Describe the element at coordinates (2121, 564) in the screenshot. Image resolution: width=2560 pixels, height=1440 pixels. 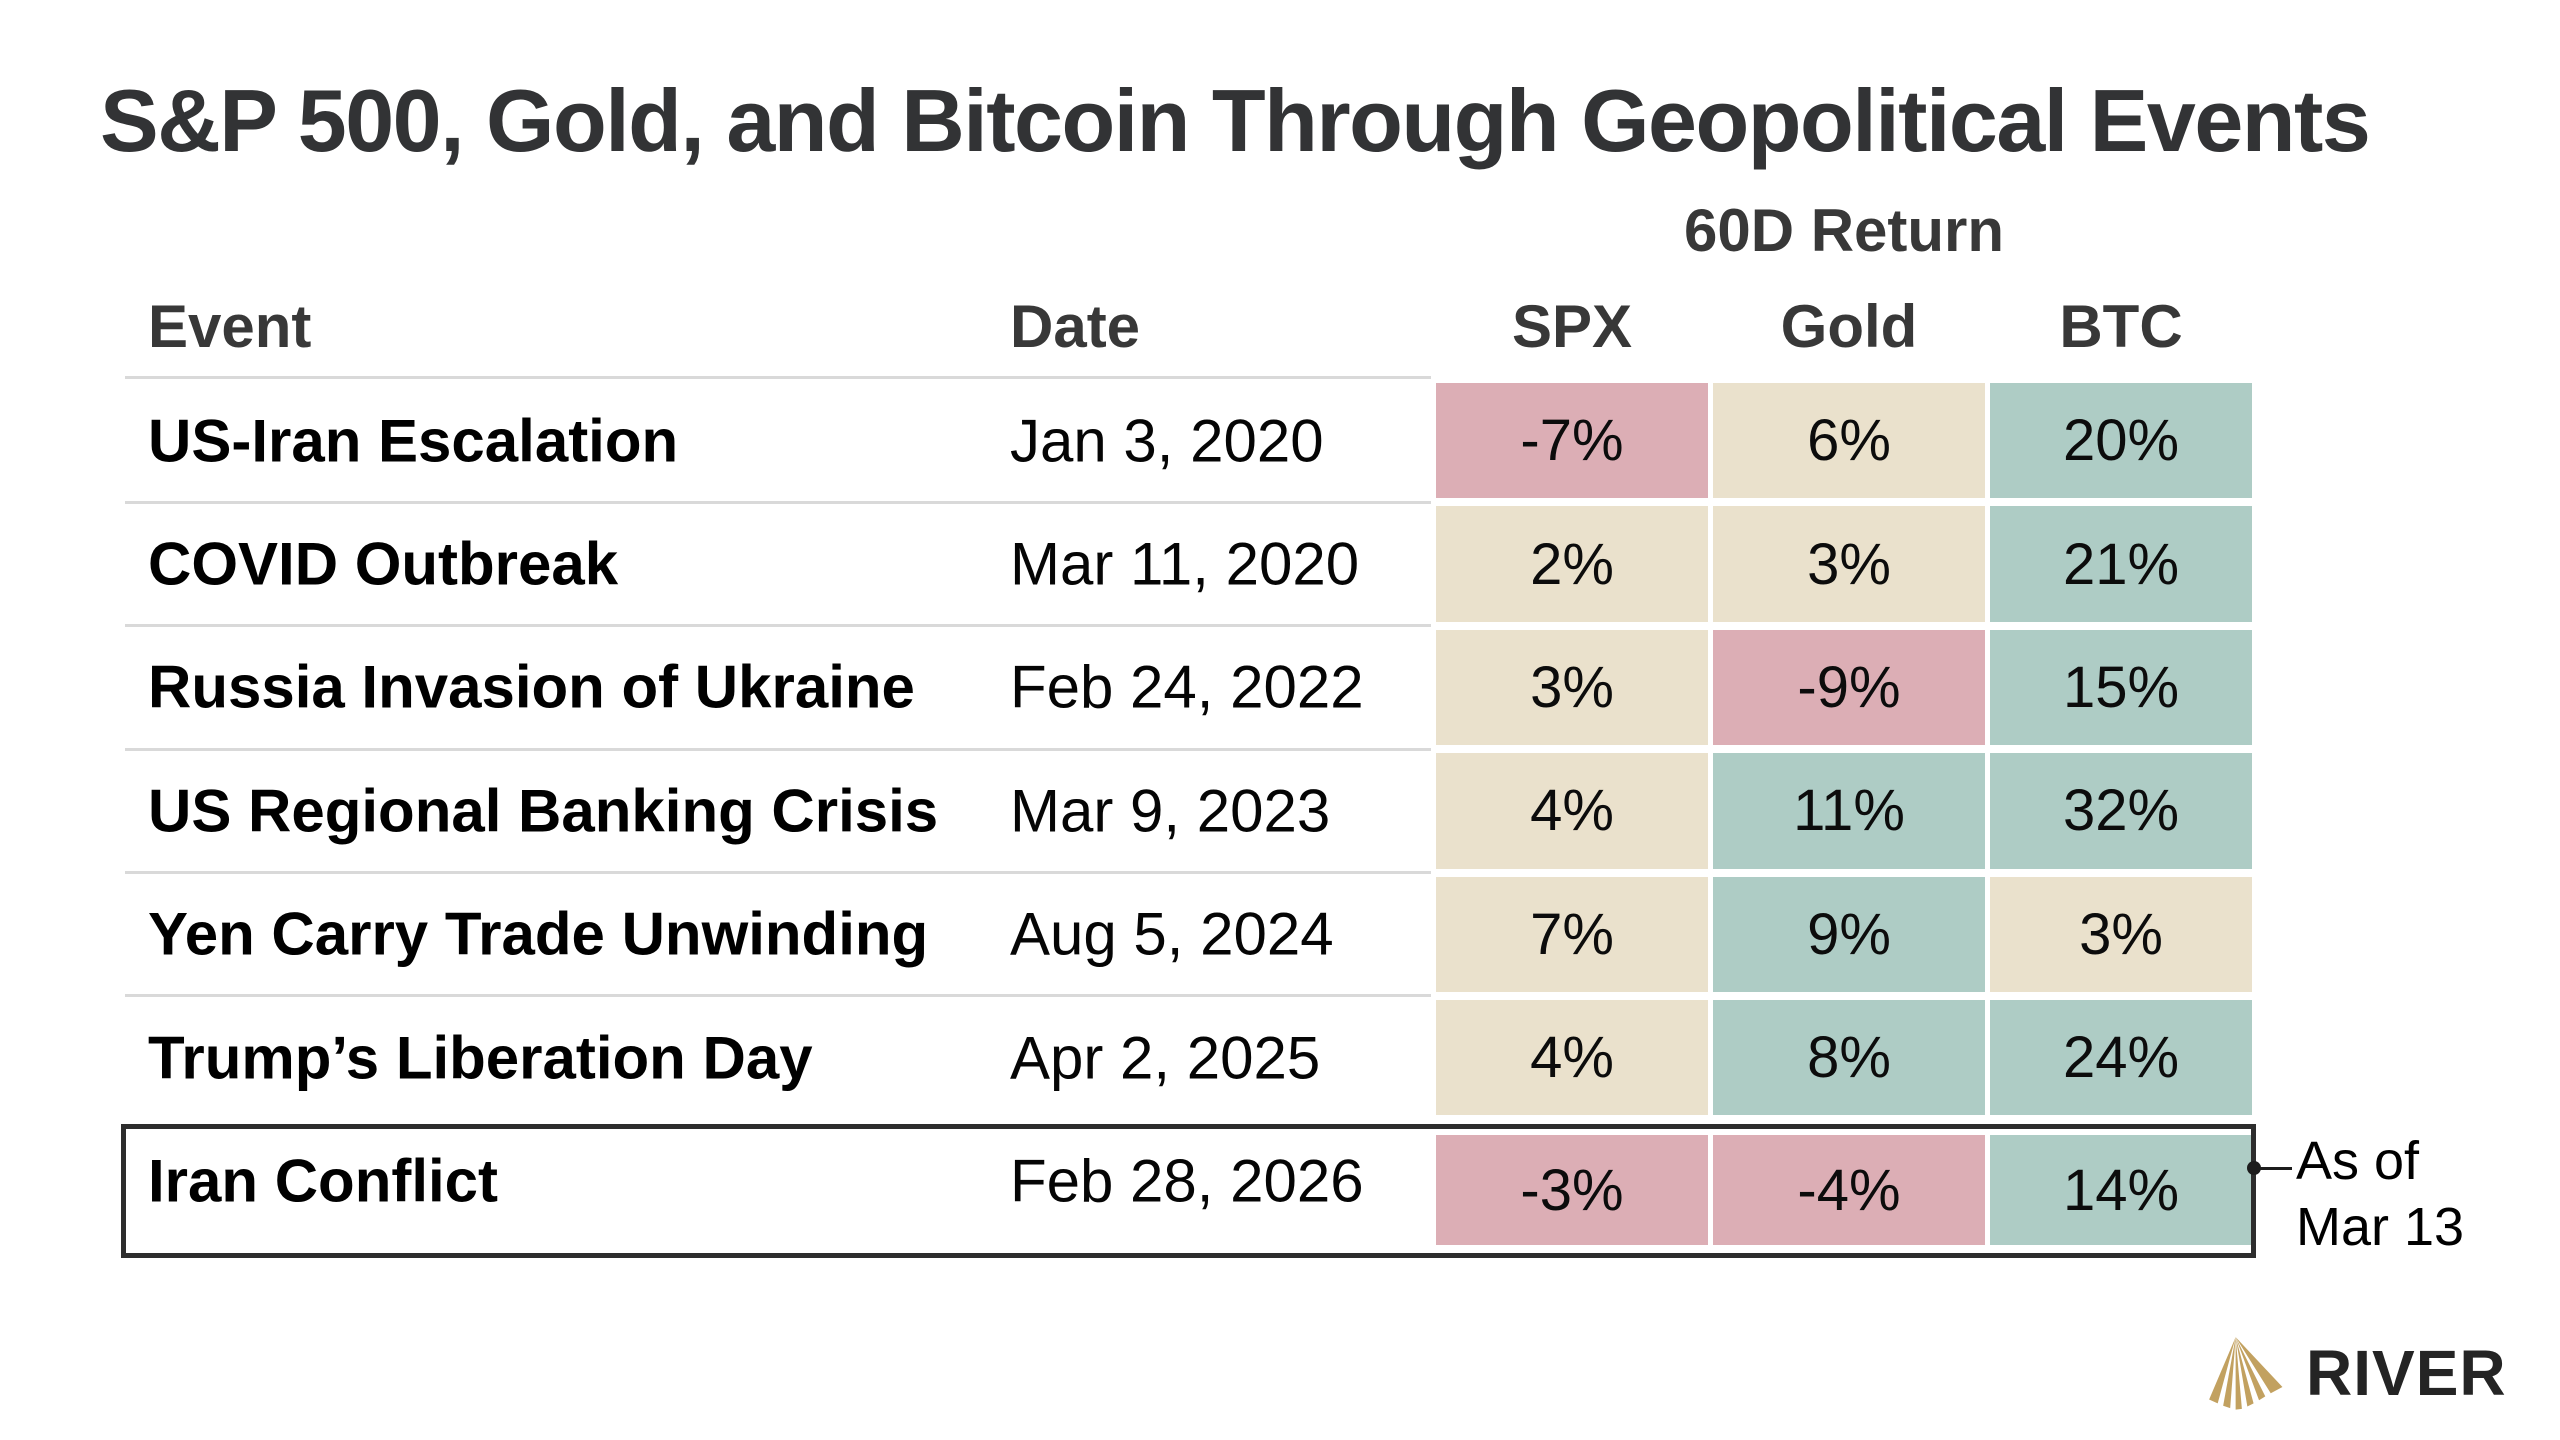
I see `btc-return-cell: 21%` at that location.